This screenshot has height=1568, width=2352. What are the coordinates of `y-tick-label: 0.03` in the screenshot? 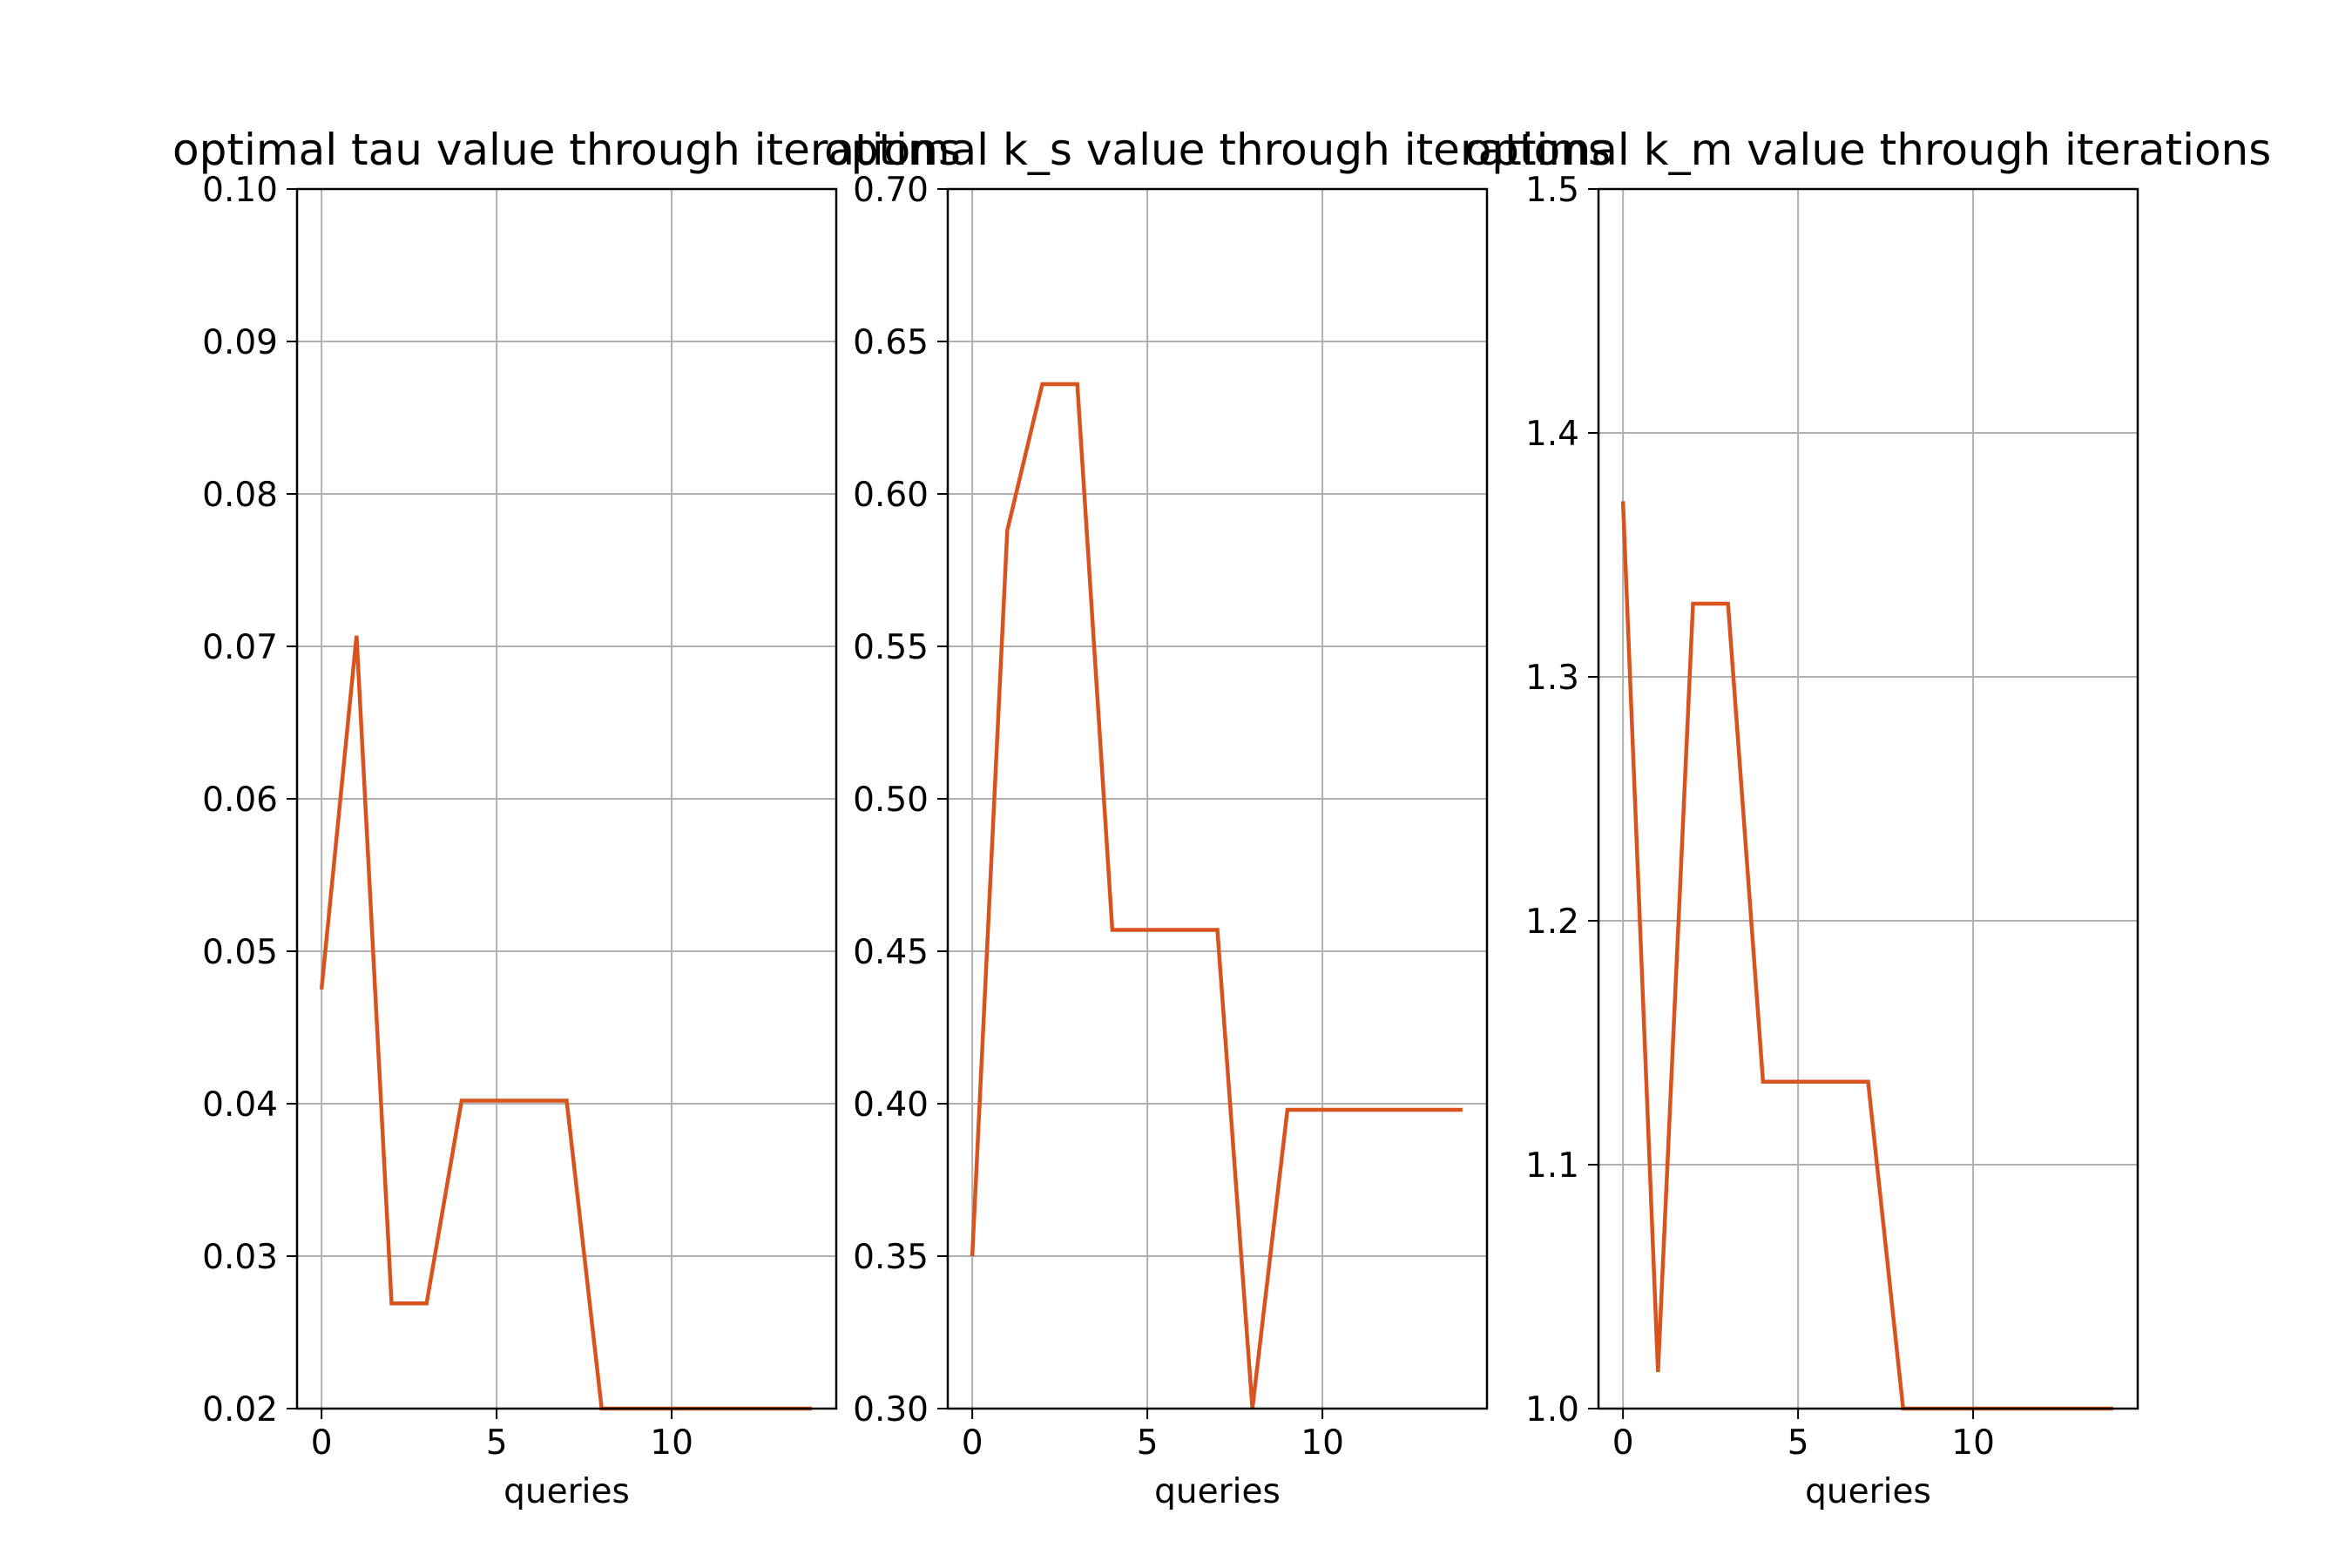 It's located at (240, 1257).